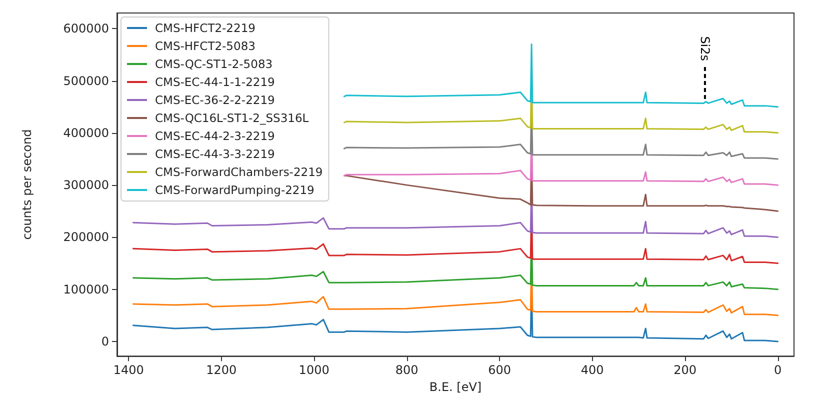 The image size is (817, 403). Describe the element at coordinates (215, 136) in the screenshot. I see `legend-label: CMS-EC-44-2-3-2219` at that location.